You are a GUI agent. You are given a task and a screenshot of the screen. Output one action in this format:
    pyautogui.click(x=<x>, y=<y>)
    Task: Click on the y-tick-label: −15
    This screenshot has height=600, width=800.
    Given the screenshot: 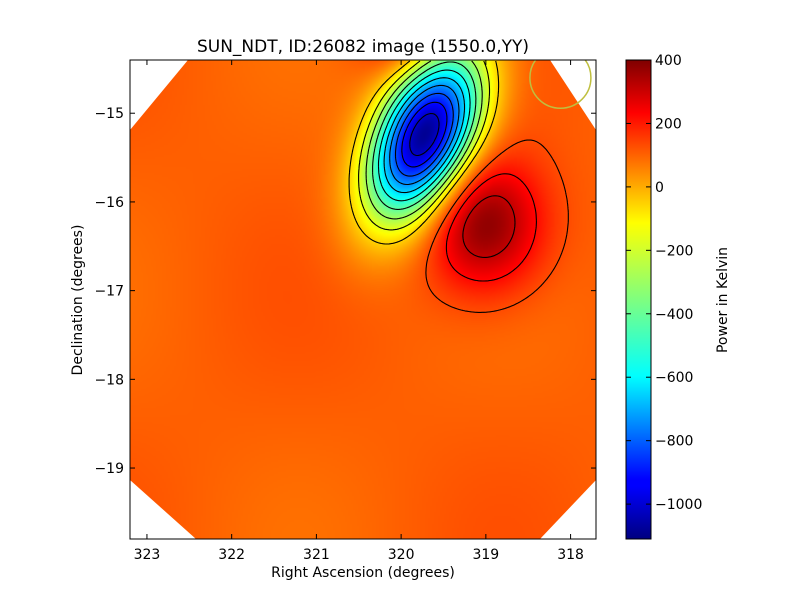 What is the action you would take?
    pyautogui.click(x=109, y=114)
    